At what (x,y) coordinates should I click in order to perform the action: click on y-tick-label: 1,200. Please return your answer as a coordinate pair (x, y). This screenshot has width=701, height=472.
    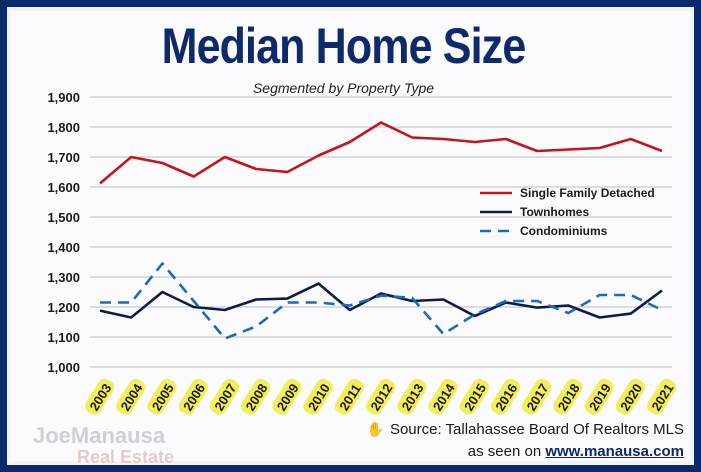
    Looking at the image, I should click on (63, 307).